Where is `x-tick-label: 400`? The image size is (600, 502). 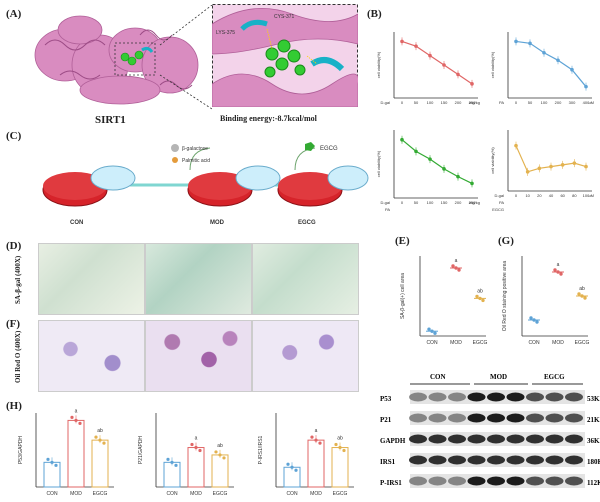
x-tick-label: 400 is located at coordinates (586, 102).